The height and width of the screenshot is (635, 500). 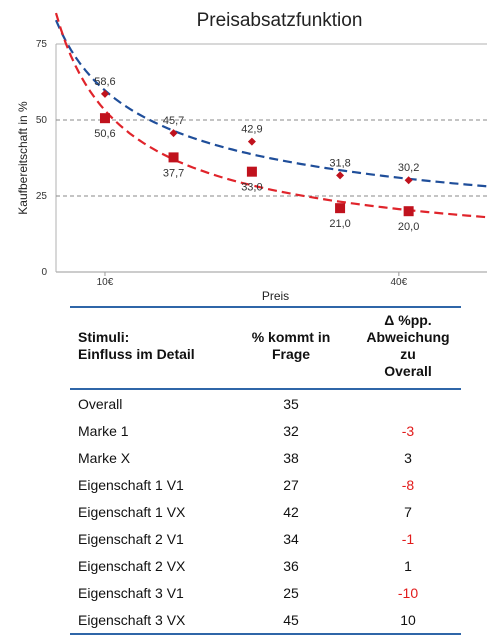 I want to click on row-delta, so click(x=408, y=403).